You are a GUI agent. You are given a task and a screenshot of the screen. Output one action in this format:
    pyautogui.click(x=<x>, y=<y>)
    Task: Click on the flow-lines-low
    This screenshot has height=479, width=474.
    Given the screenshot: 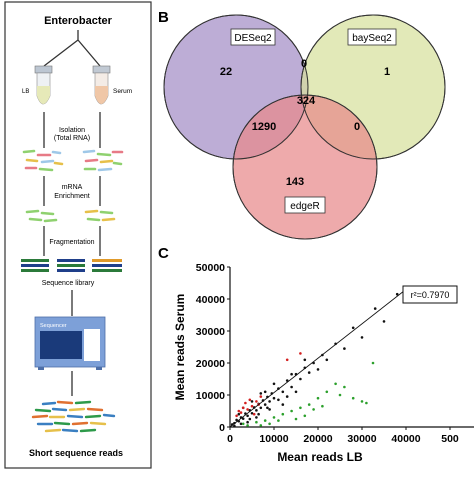 What is the action you would take?
    pyautogui.click(x=72, y=241)
    